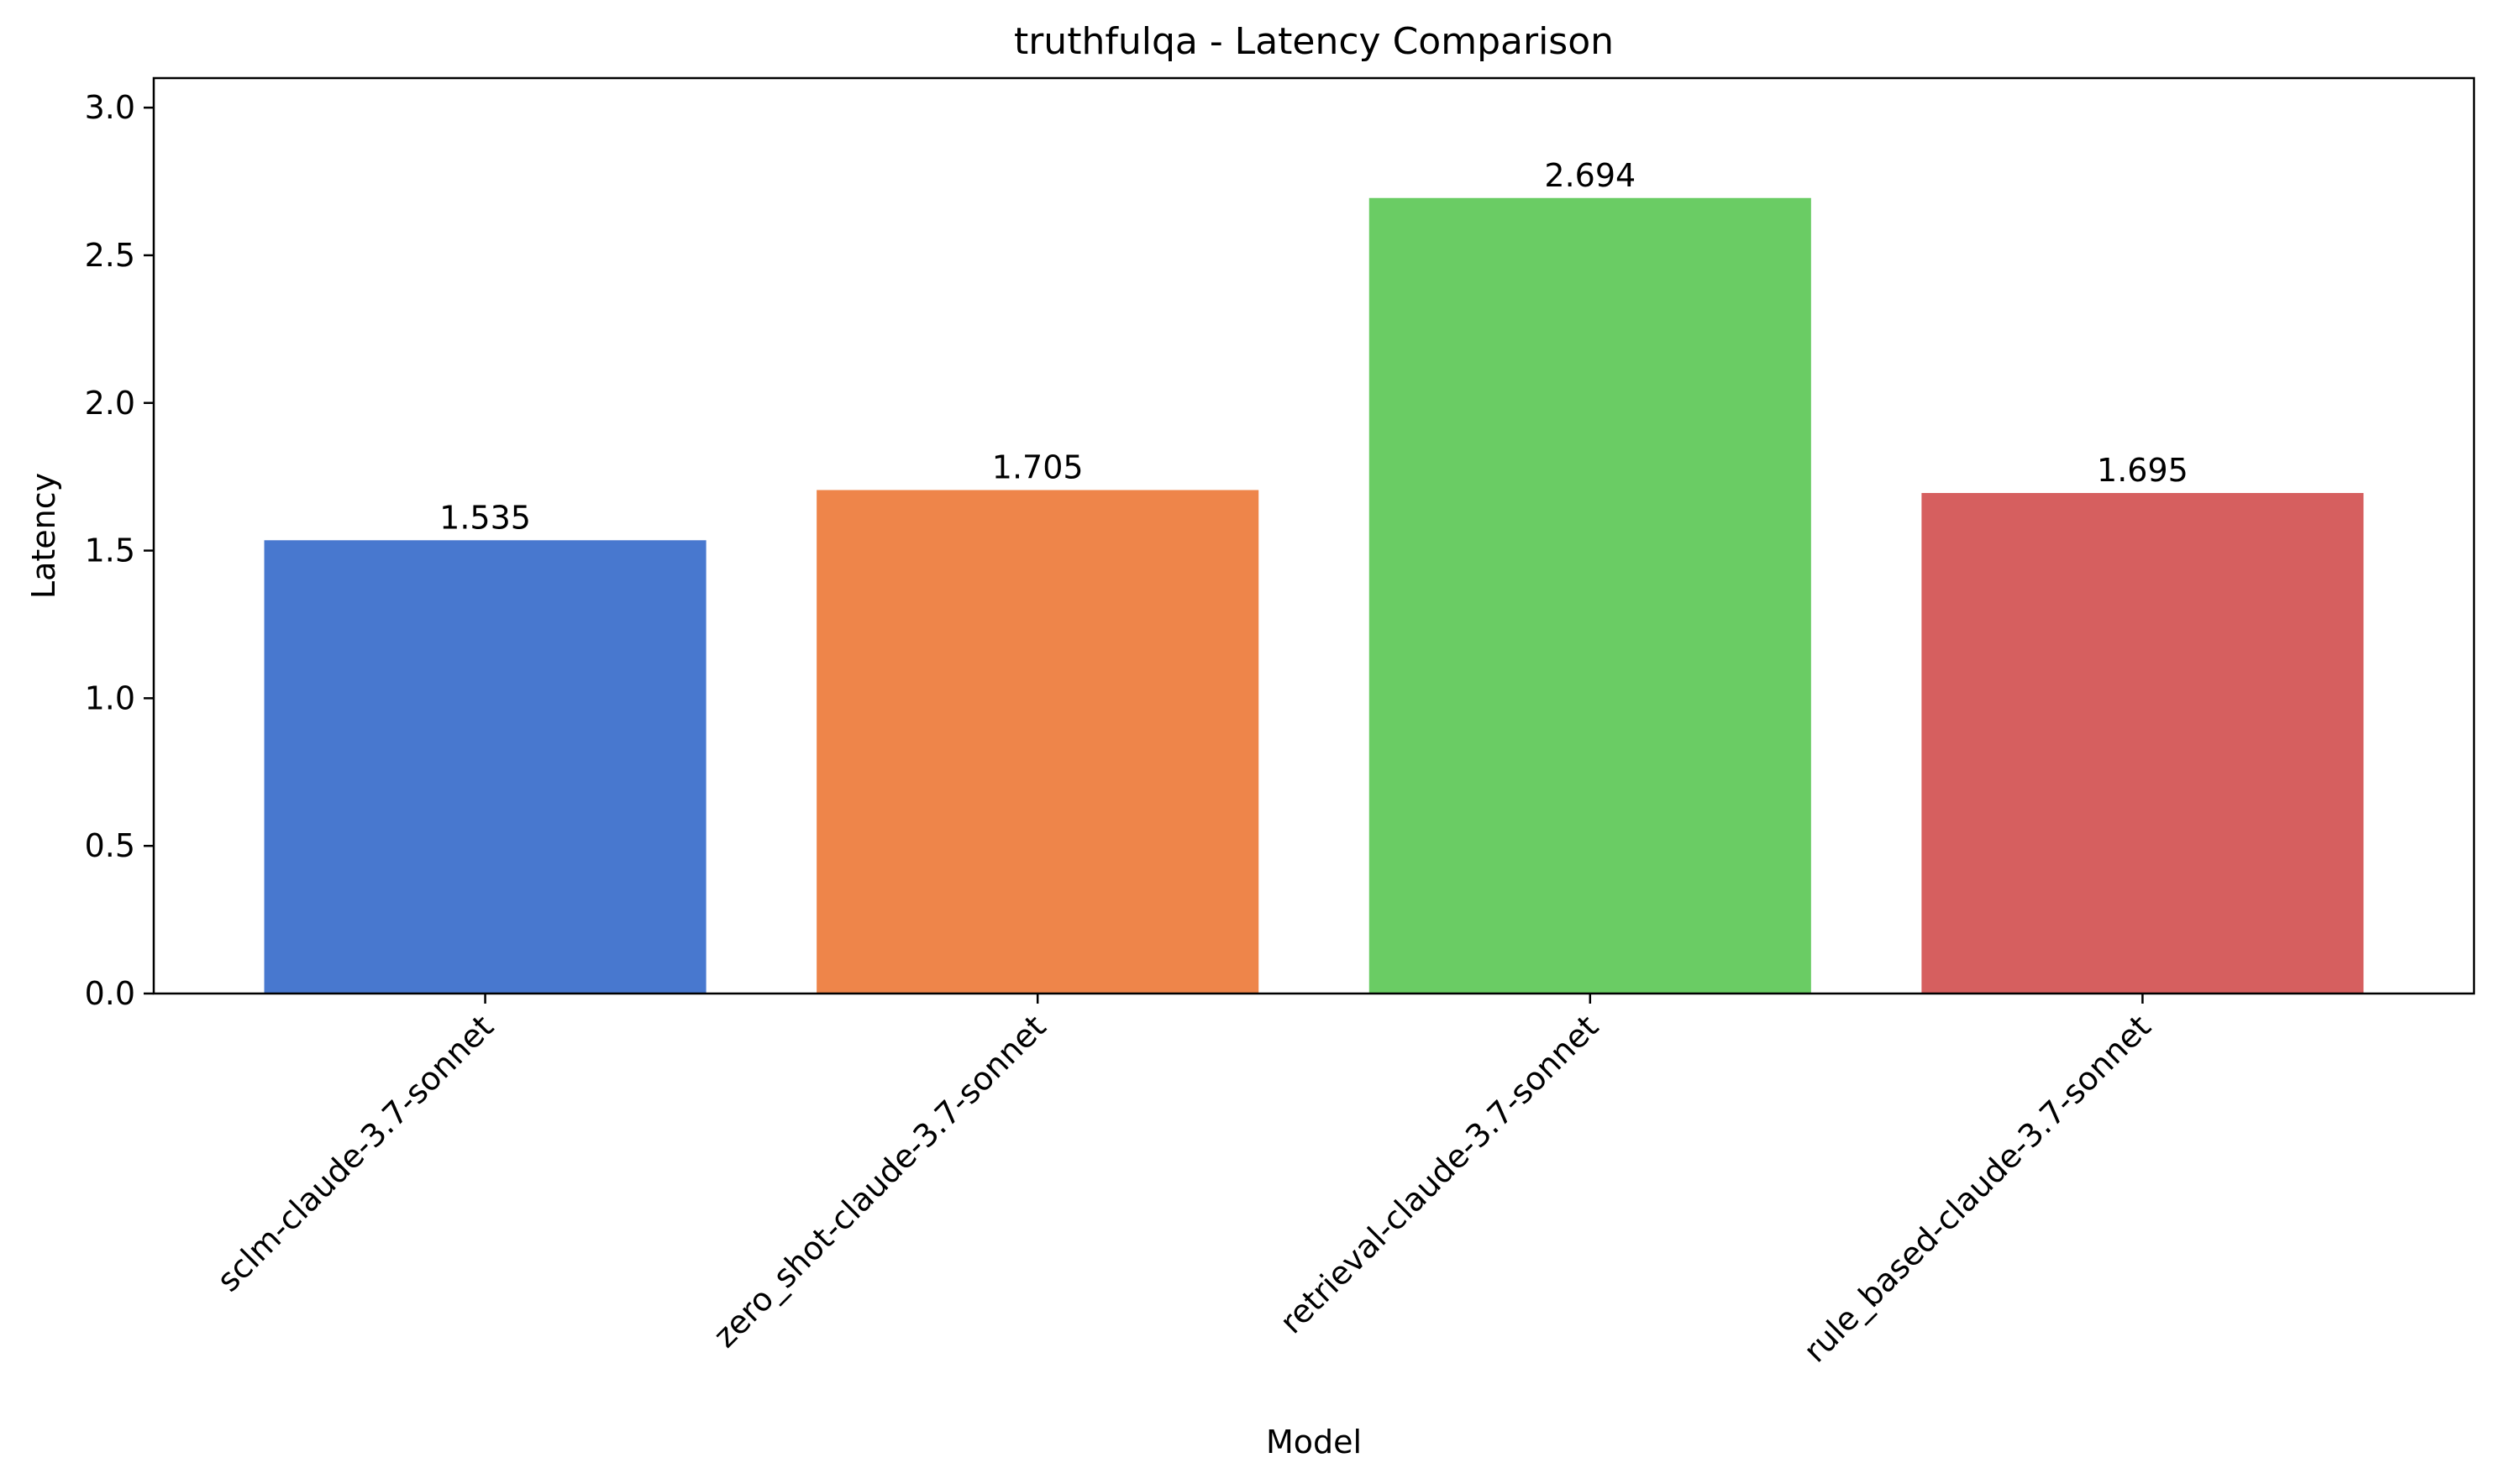  I want to click on x-axis-label: Model, so click(1314, 1442).